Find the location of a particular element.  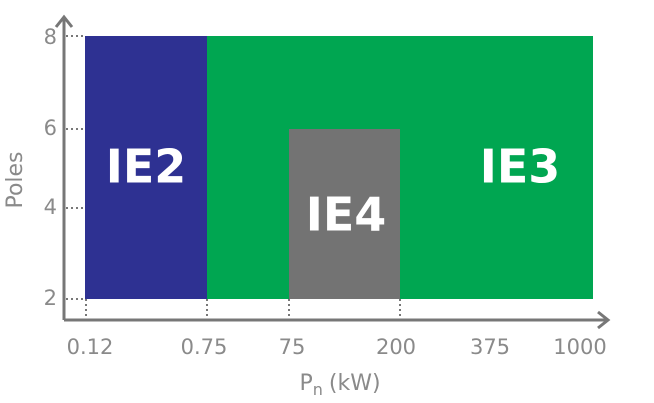

y-tick-label: 8 is located at coordinates (50, 37).